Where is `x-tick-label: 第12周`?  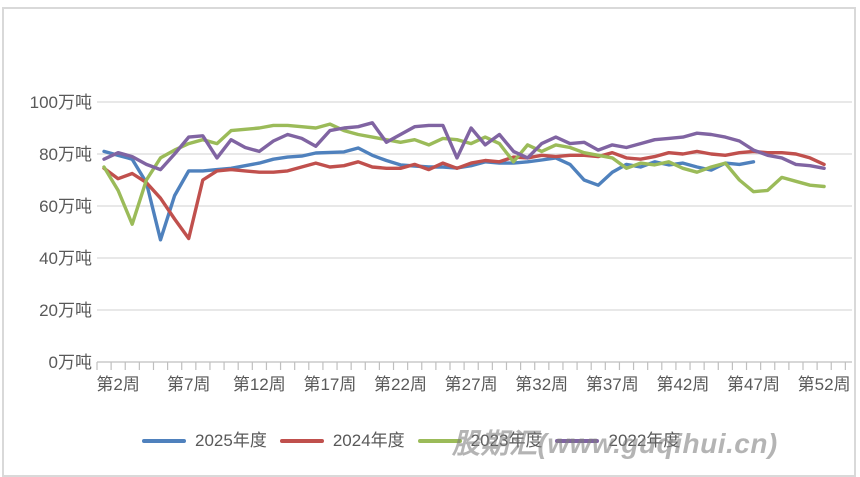
x-tick-label: 第12周 is located at coordinates (259, 384).